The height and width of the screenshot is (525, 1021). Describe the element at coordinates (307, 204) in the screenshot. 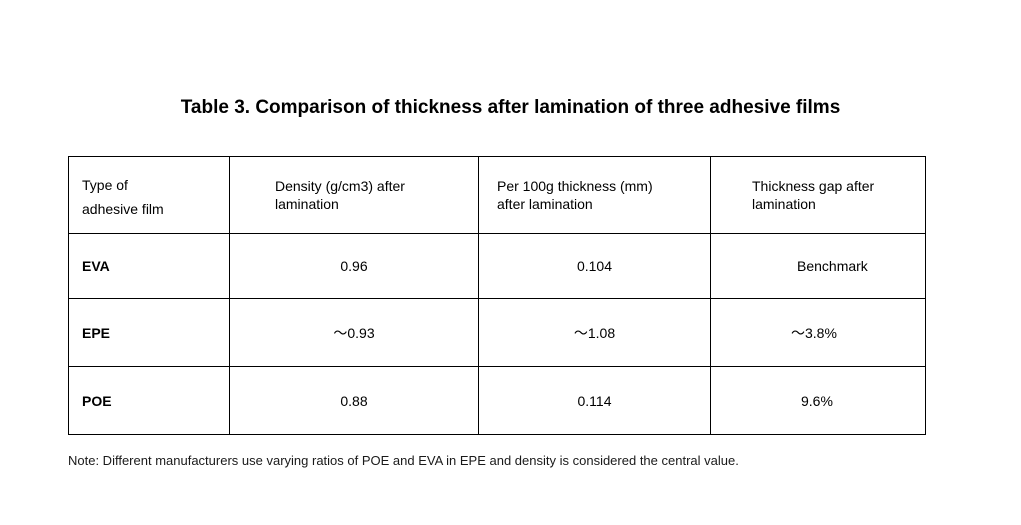

I see `header-density-line-2: lamination` at that location.